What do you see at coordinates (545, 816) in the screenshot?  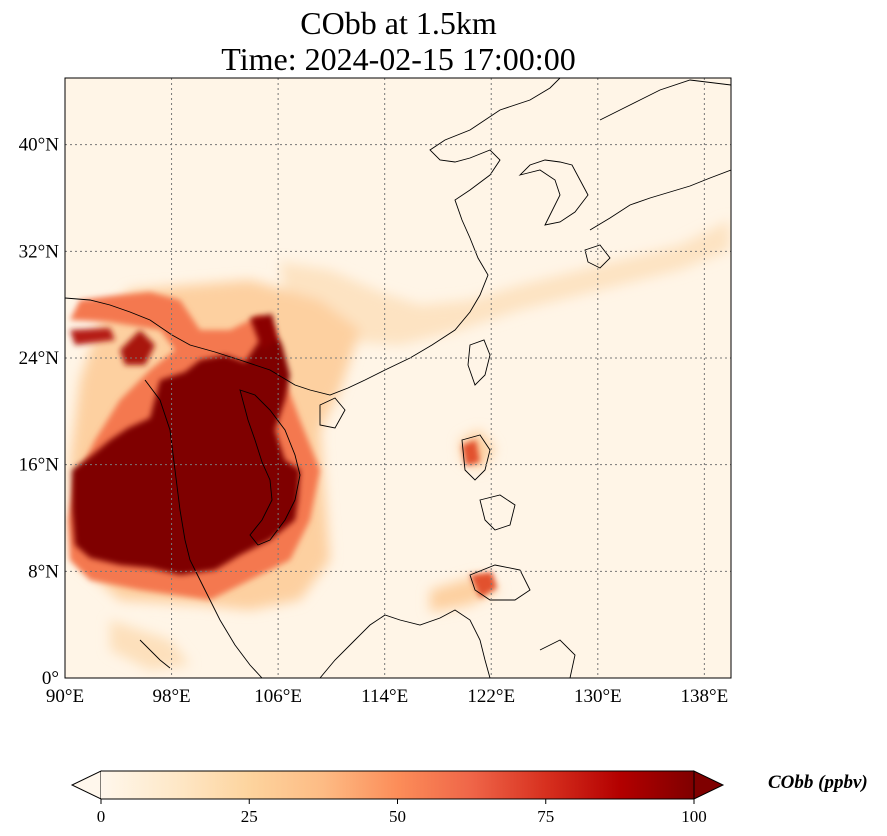 I see `colorbar-tick-label: 75` at bounding box center [545, 816].